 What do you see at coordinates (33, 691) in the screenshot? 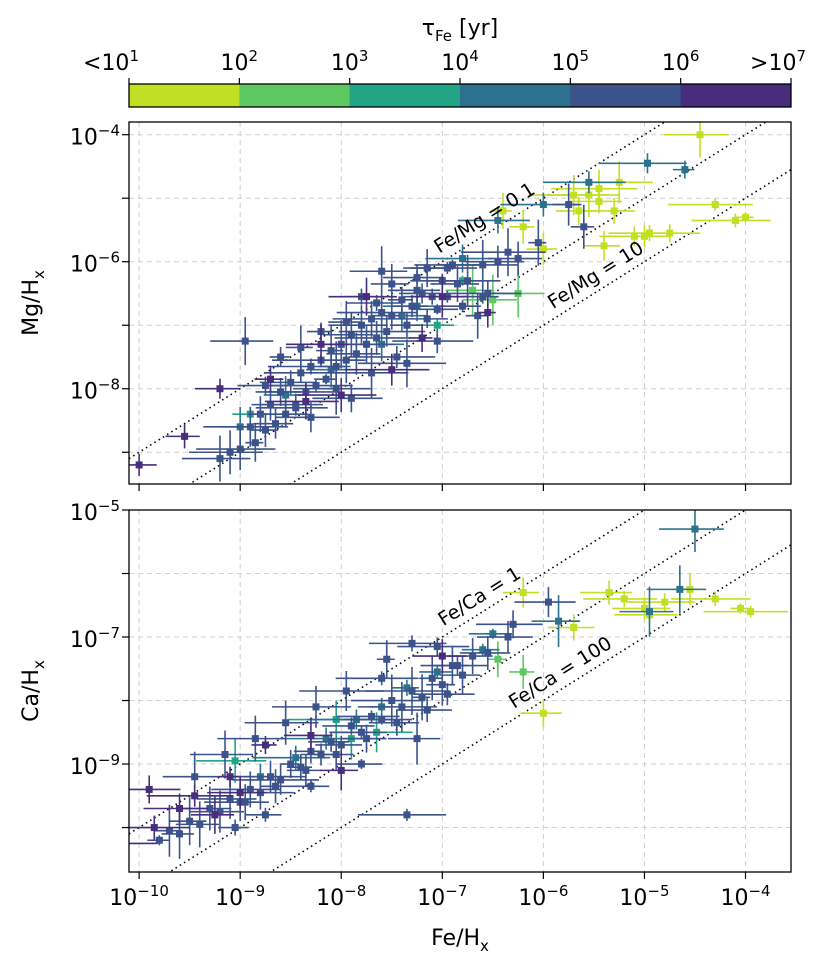
I see `ca-ylabel: Ca/Hx` at bounding box center [33, 691].